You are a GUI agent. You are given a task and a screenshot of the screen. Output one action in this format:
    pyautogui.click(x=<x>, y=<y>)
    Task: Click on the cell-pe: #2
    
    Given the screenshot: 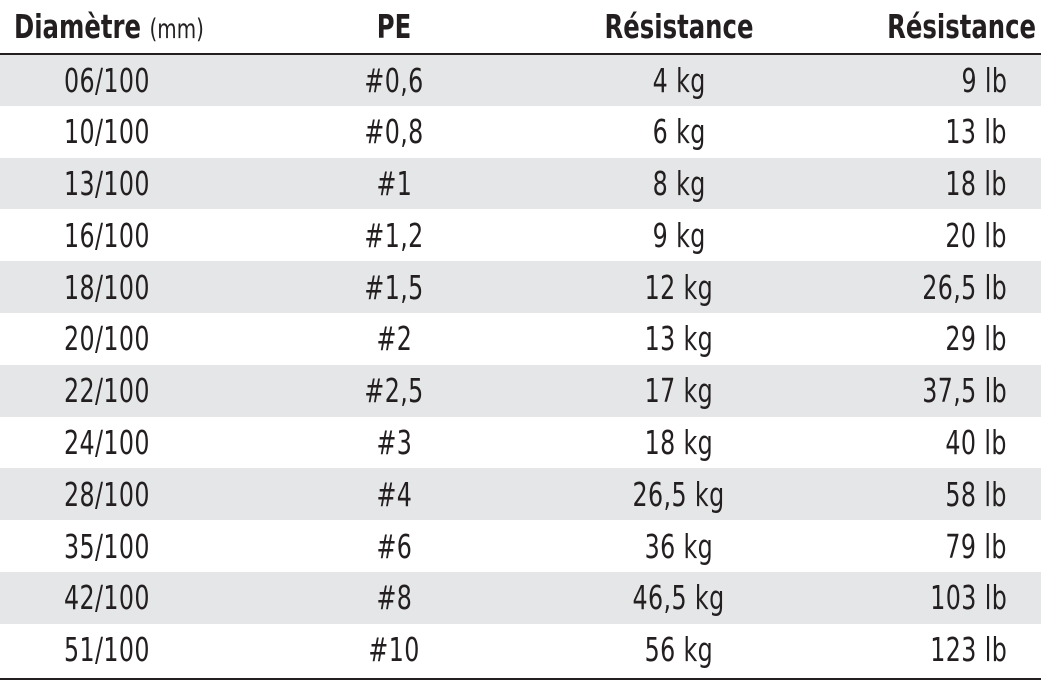 What is the action you would take?
    pyautogui.click(x=394, y=339)
    